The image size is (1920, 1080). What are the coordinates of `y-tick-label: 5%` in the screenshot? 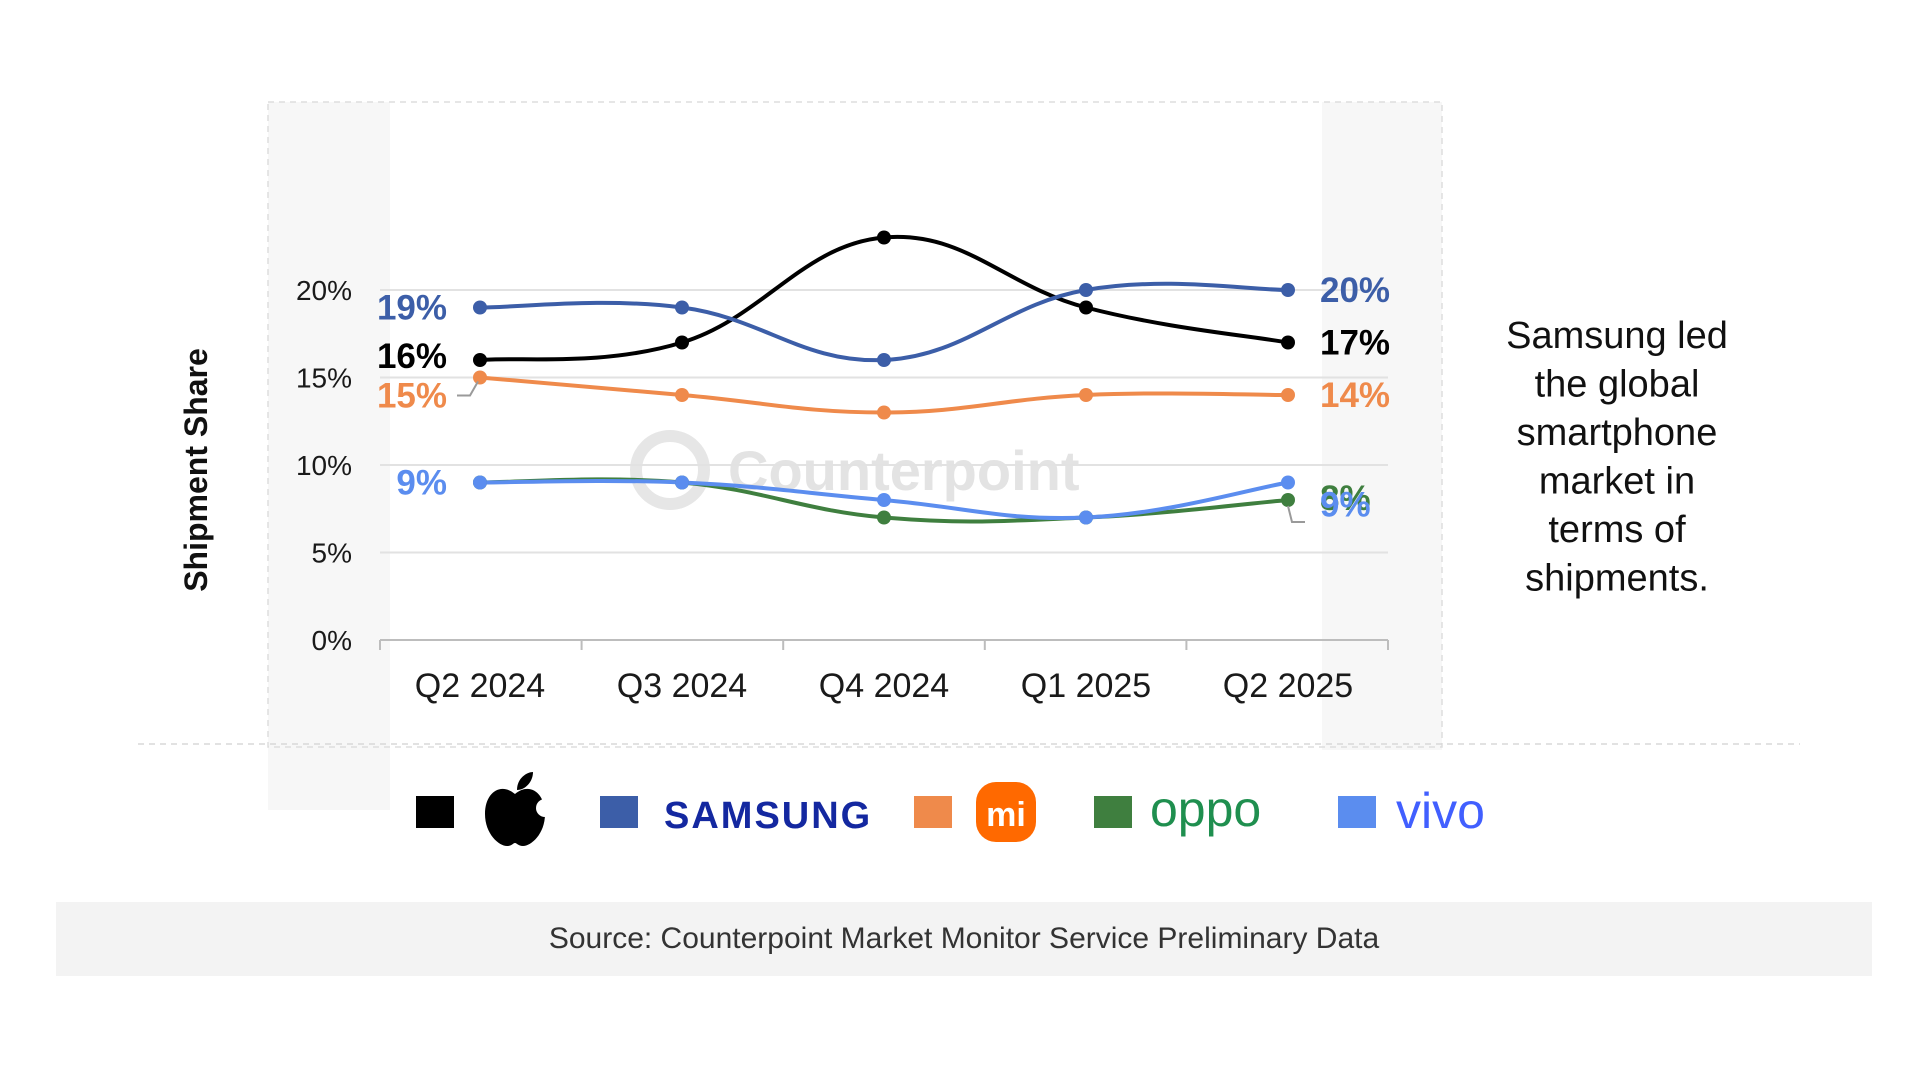 It's located at (332, 553).